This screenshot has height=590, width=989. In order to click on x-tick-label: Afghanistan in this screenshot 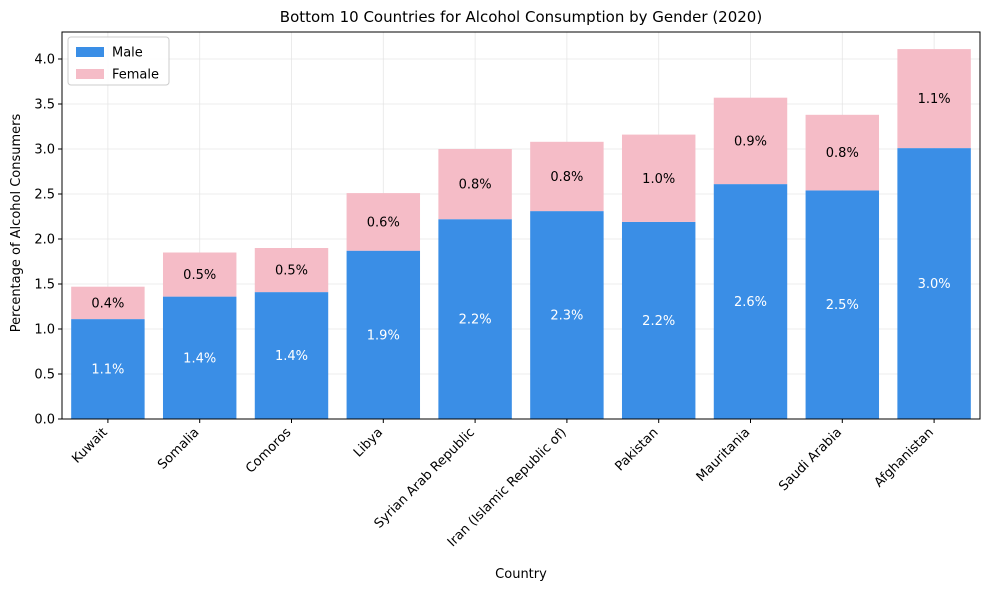, I will do `click(904, 457)`.